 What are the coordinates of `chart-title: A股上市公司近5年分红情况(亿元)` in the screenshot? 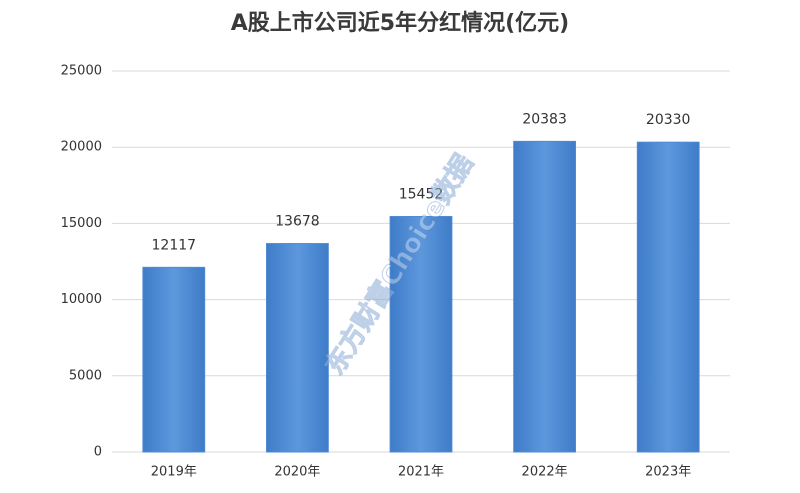 It's located at (400, 23).